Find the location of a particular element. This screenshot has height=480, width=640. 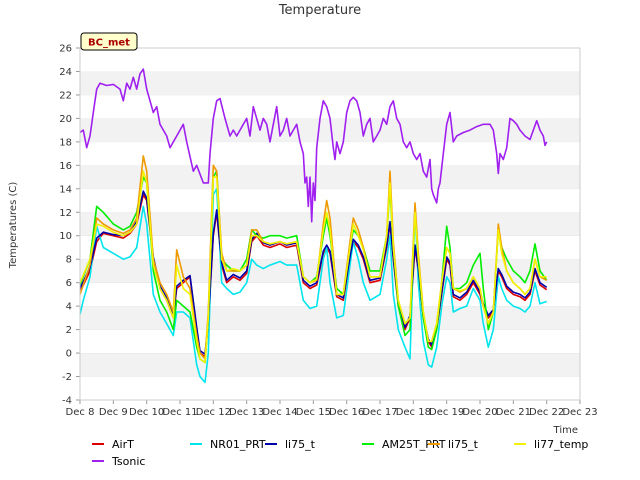

legend-label: Tsonic is located at coordinates (128, 461).